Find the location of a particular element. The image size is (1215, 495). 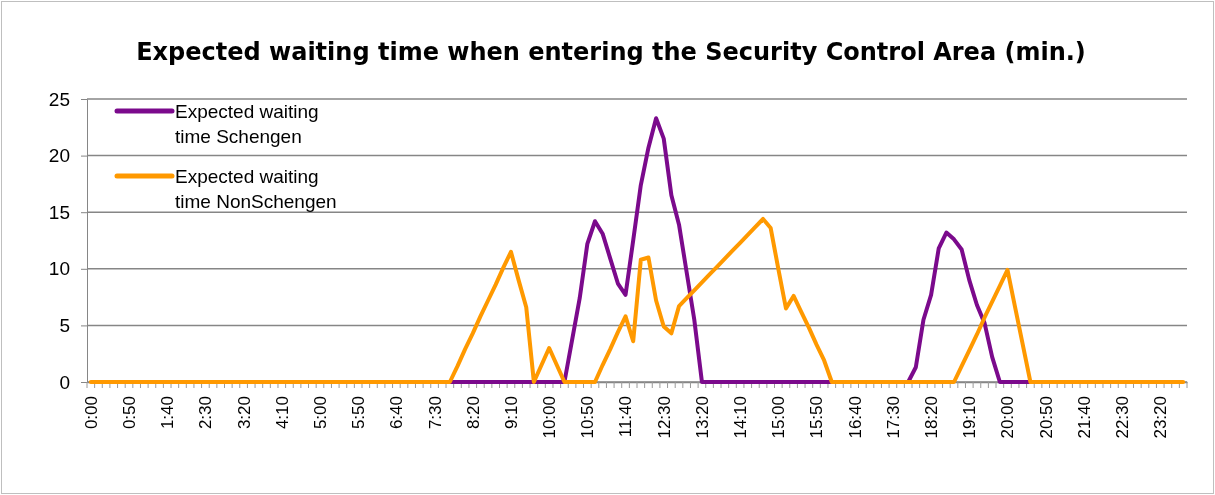

x-tick-label: 16:40 is located at coordinates (855, 417).